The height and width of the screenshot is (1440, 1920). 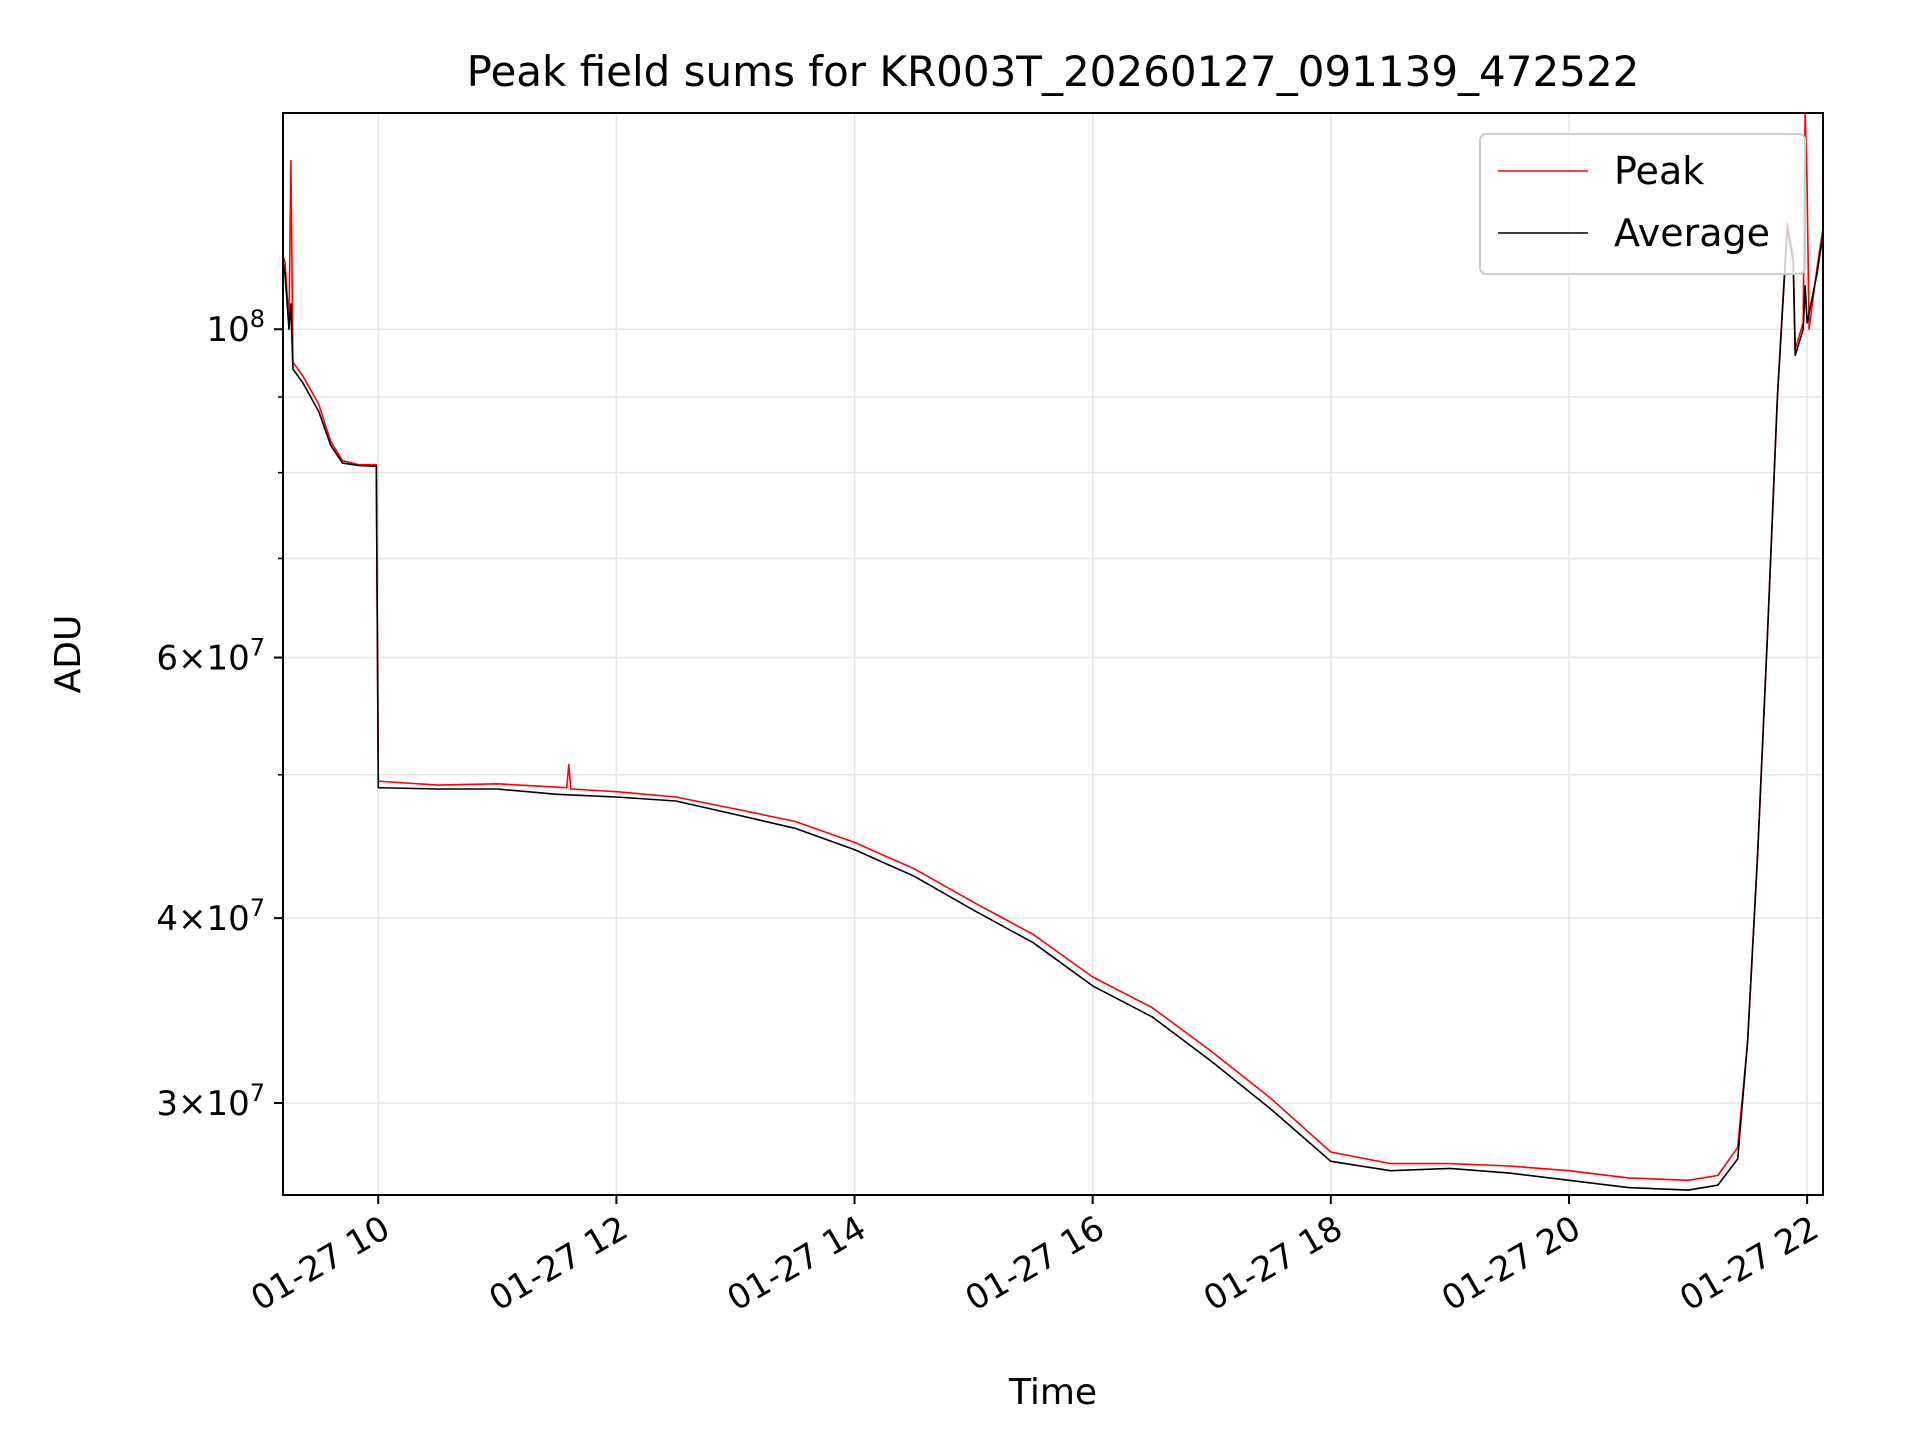 I want to click on legend: Peak Average, so click(x=1642, y=204).